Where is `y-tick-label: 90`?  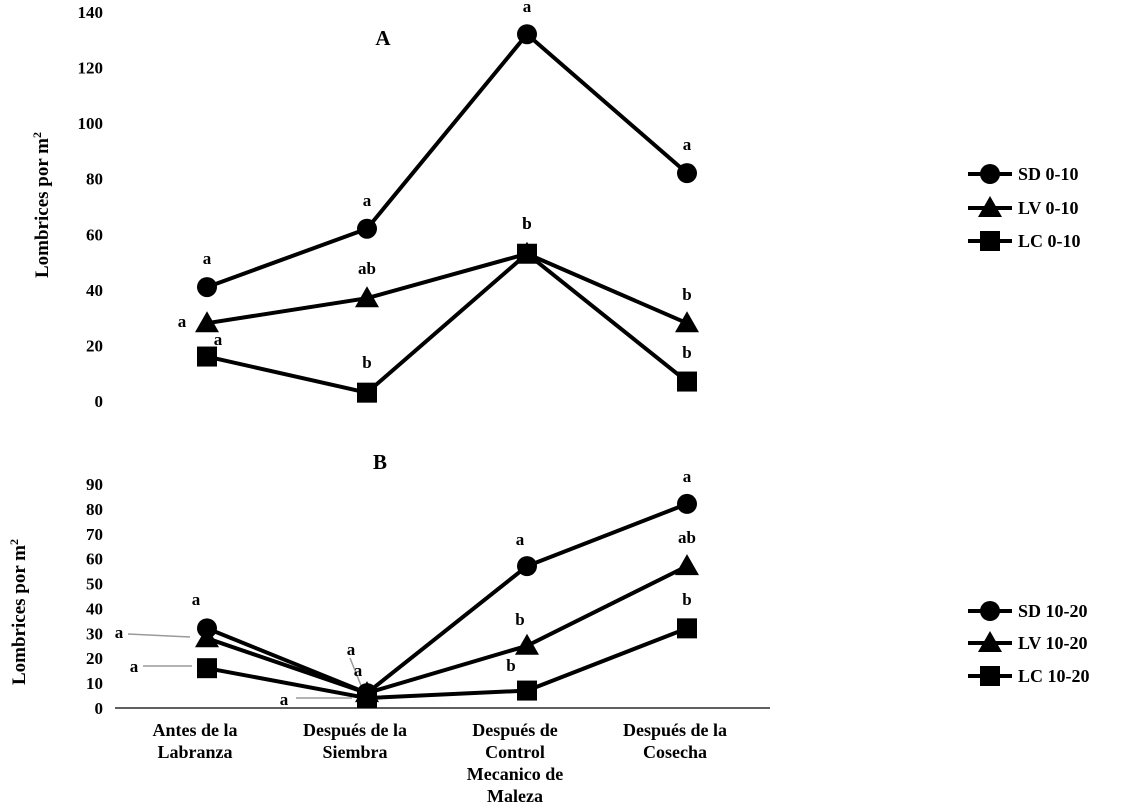
y-tick-label: 90 is located at coordinates (94, 484).